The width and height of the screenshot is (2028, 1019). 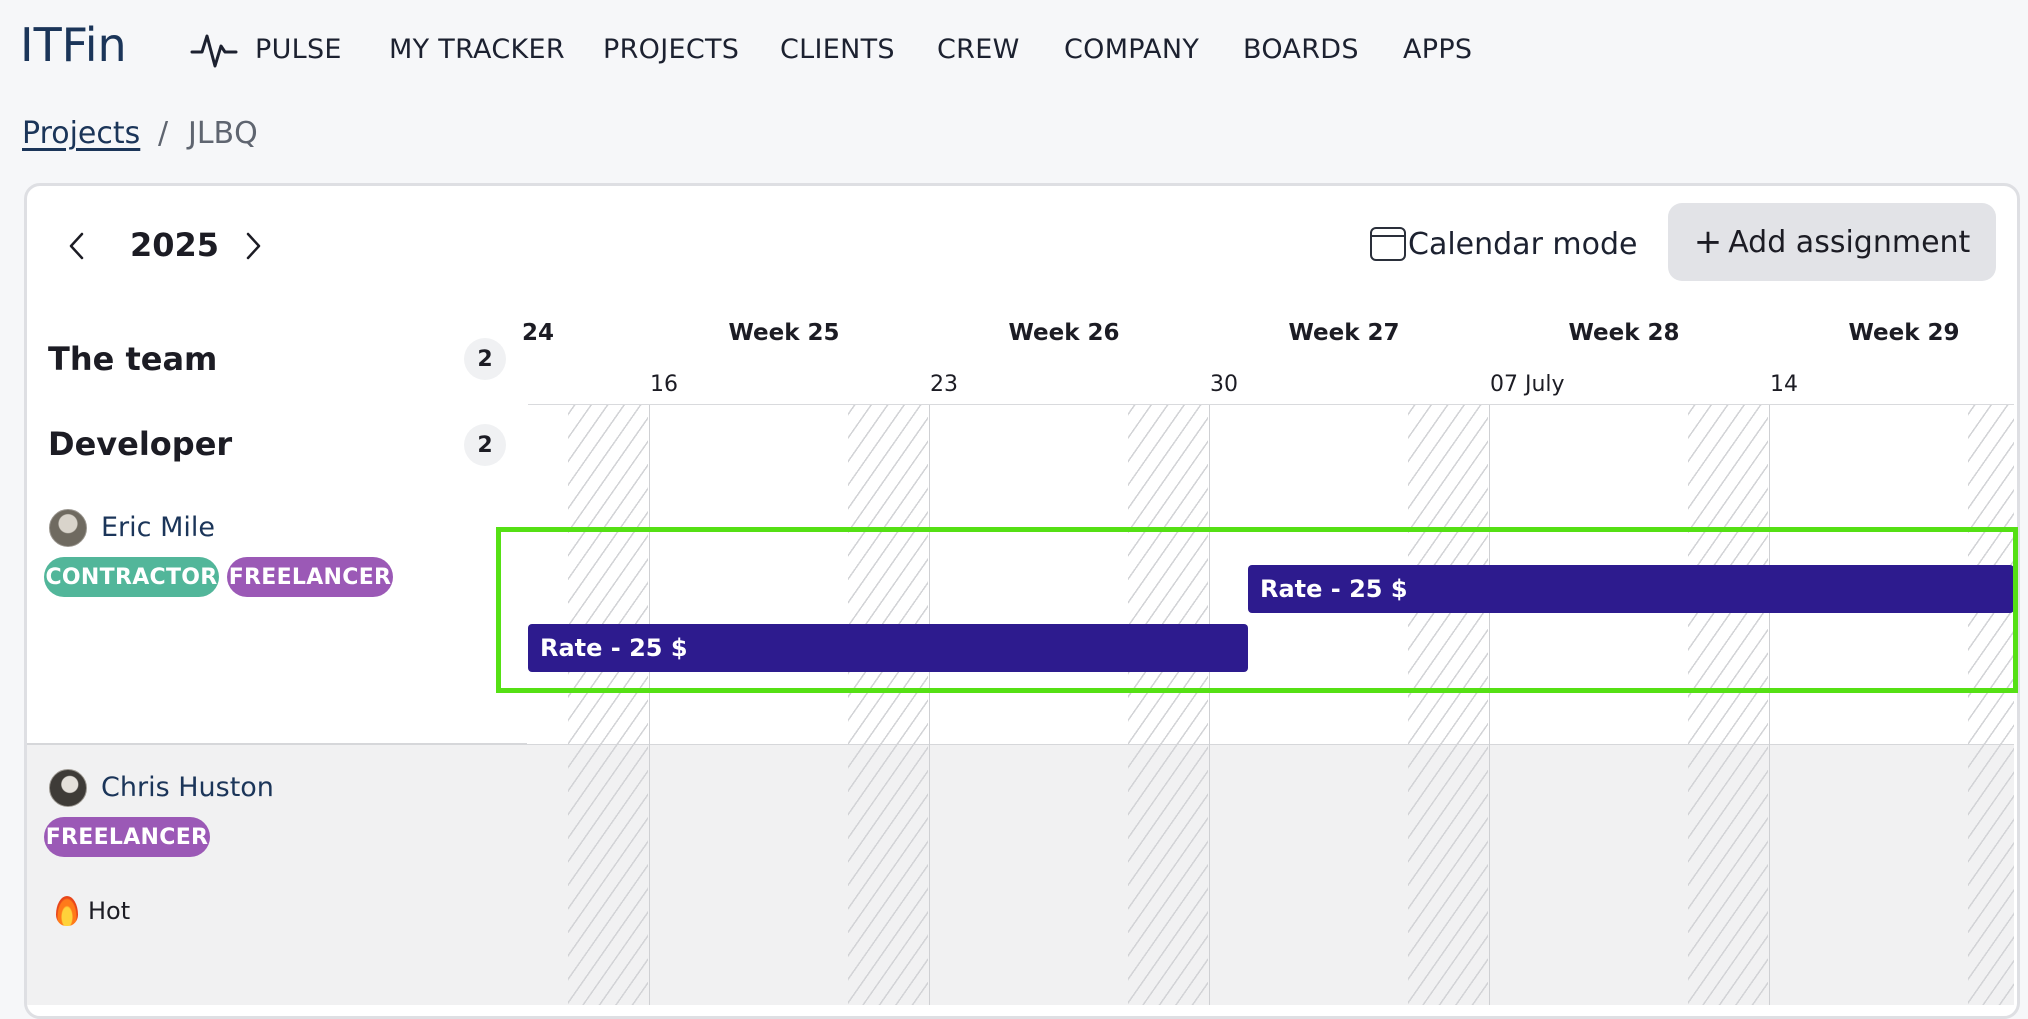 I want to click on role-title: Developer, so click(x=140, y=444).